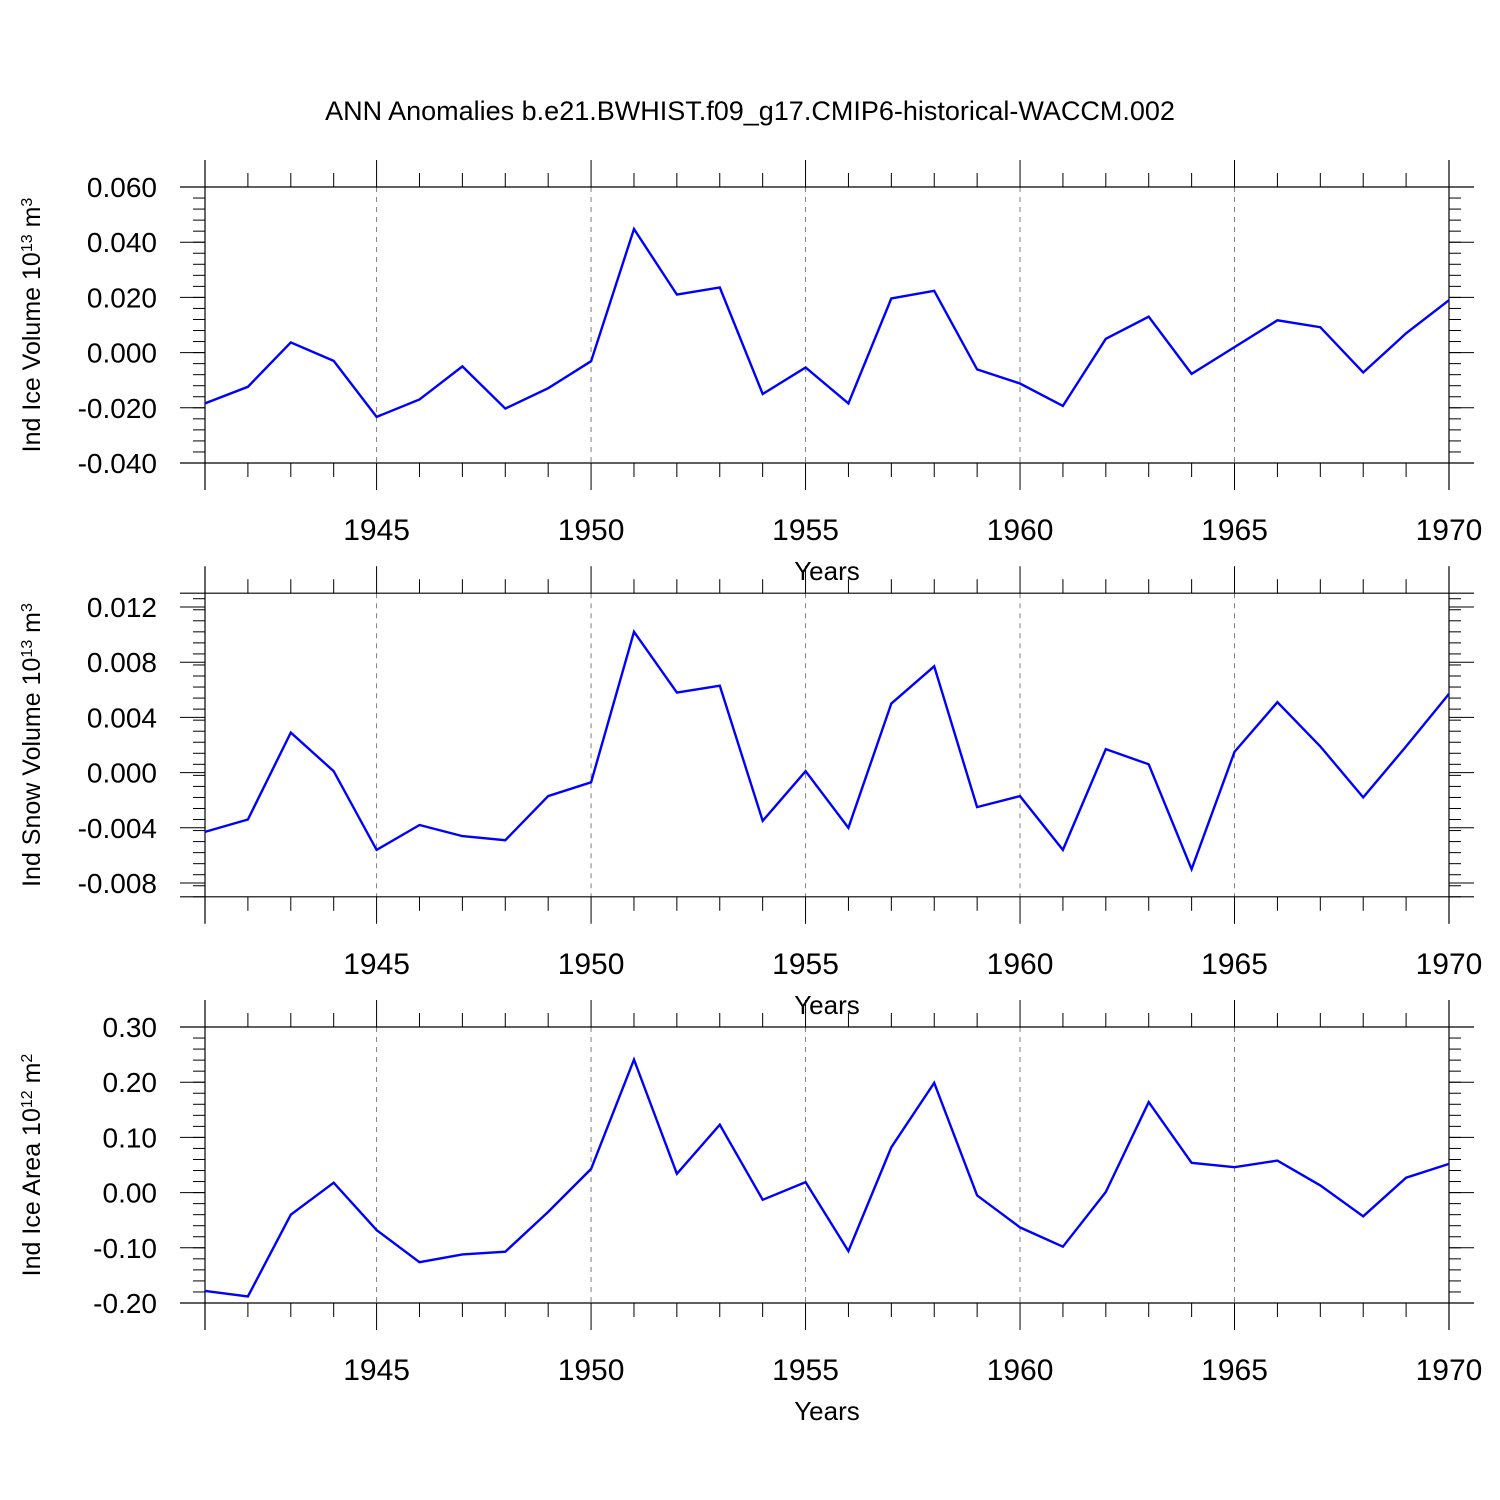 The width and height of the screenshot is (1500, 1500). What do you see at coordinates (117, 828) in the screenshot?
I see `y-tick-label-1: -0.004` at bounding box center [117, 828].